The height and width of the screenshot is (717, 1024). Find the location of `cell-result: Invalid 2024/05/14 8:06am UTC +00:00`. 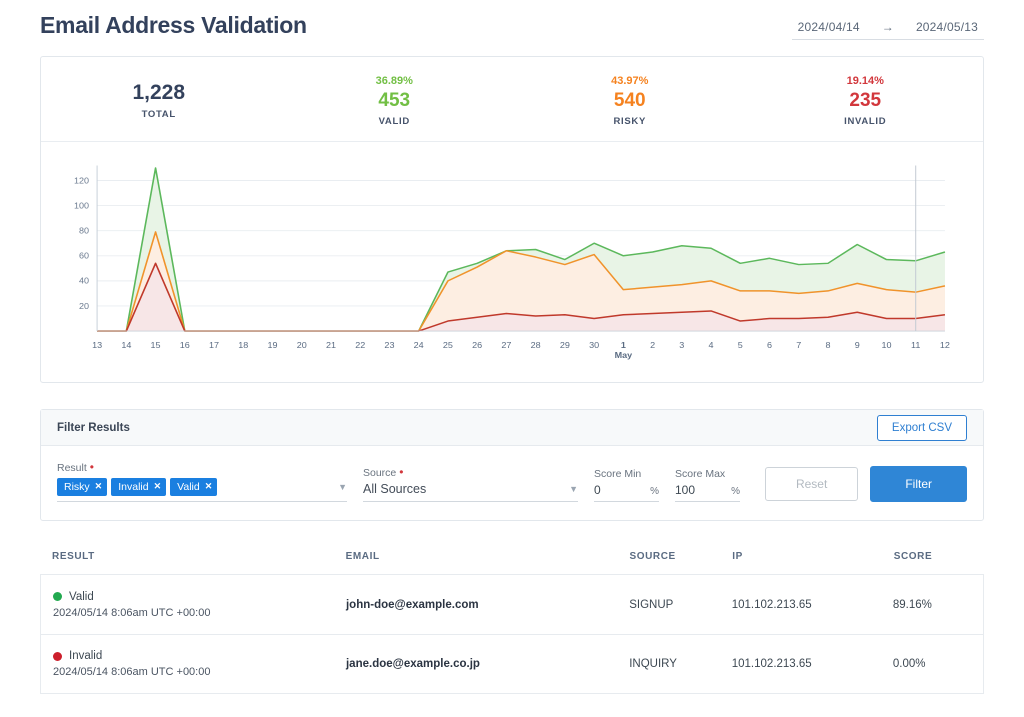

cell-result: Invalid 2024/05/14 8:06am UTC +00:00 is located at coordinates (199, 664).